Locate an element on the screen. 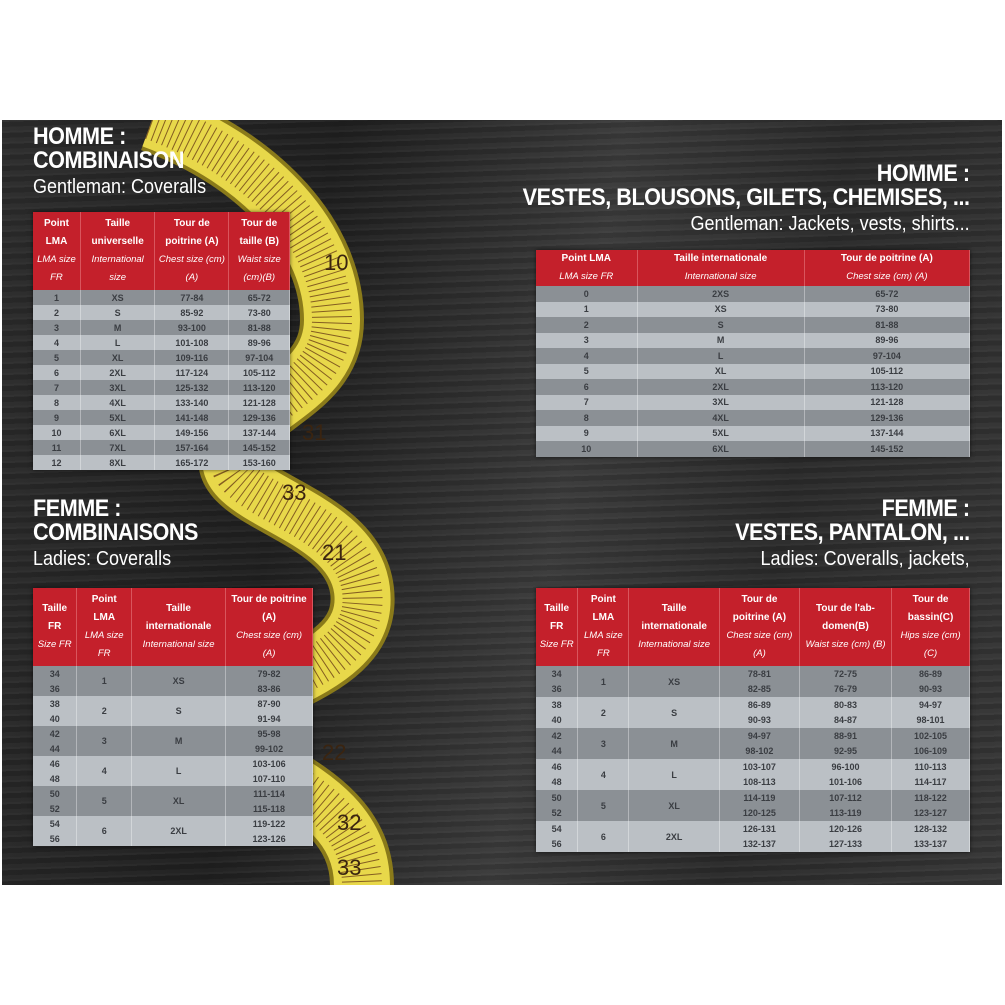  column-header-en: Waist size (cm)(B) is located at coordinates (259, 268).